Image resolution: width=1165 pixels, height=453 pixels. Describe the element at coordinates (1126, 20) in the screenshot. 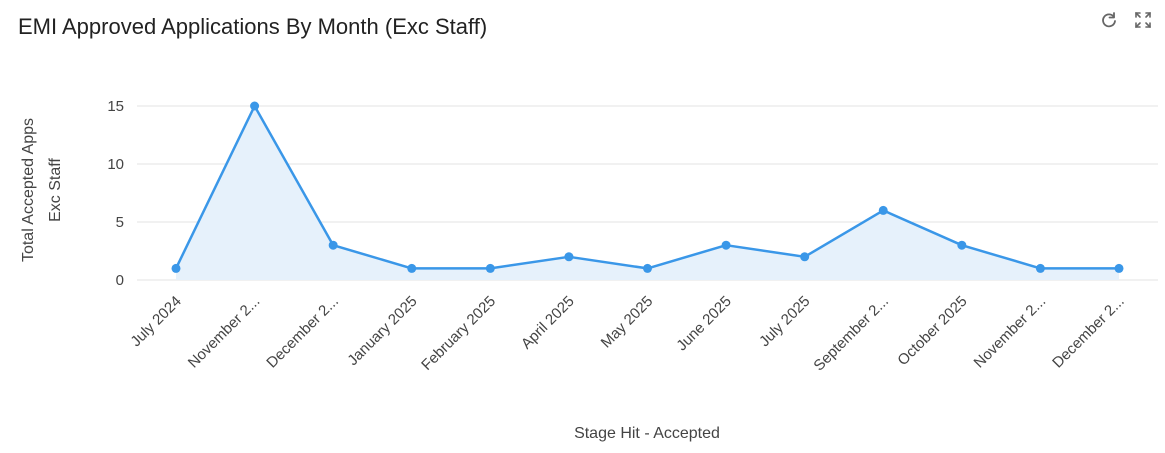

I see `chart-toolbar` at that location.